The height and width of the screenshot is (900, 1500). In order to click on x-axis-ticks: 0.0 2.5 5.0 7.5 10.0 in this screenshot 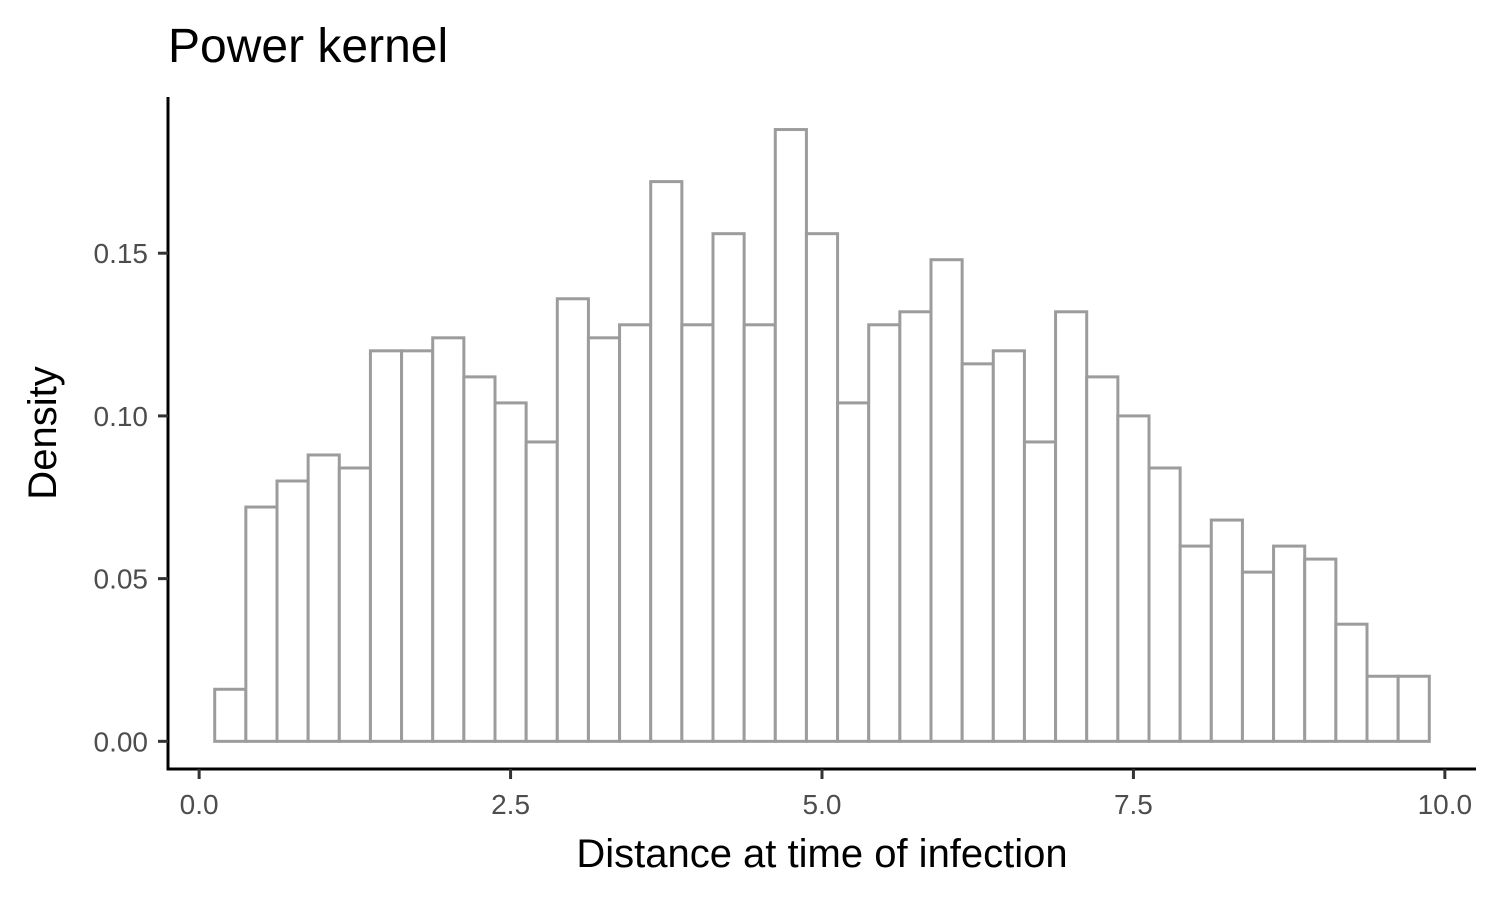, I will do `click(826, 794)`.